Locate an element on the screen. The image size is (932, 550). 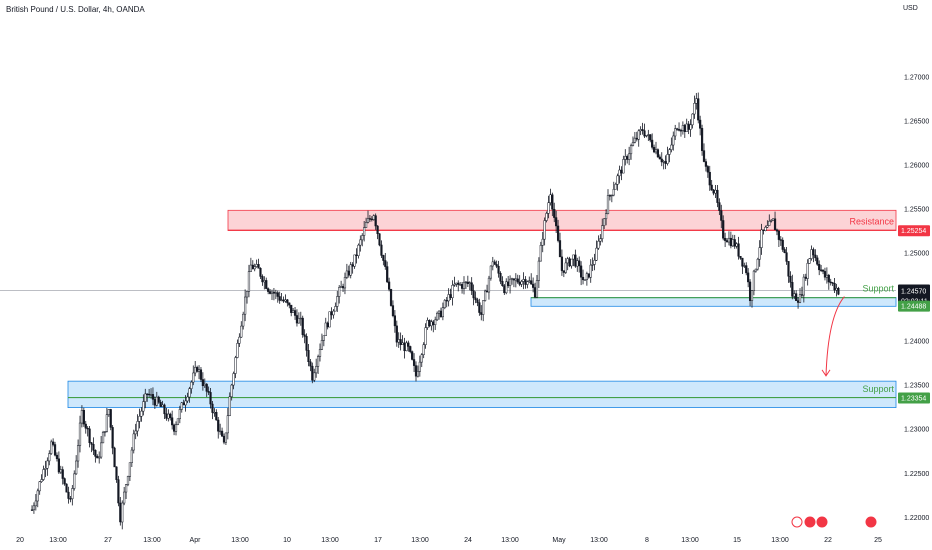
y-tick-label: 1.26500 is located at coordinates (916, 121).